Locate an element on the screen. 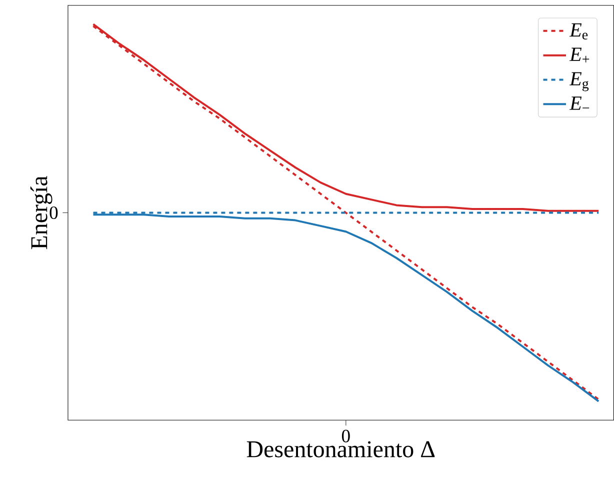 This screenshot has width=614, height=487. legend-label: E$_{+}$ is located at coordinates (579, 55).